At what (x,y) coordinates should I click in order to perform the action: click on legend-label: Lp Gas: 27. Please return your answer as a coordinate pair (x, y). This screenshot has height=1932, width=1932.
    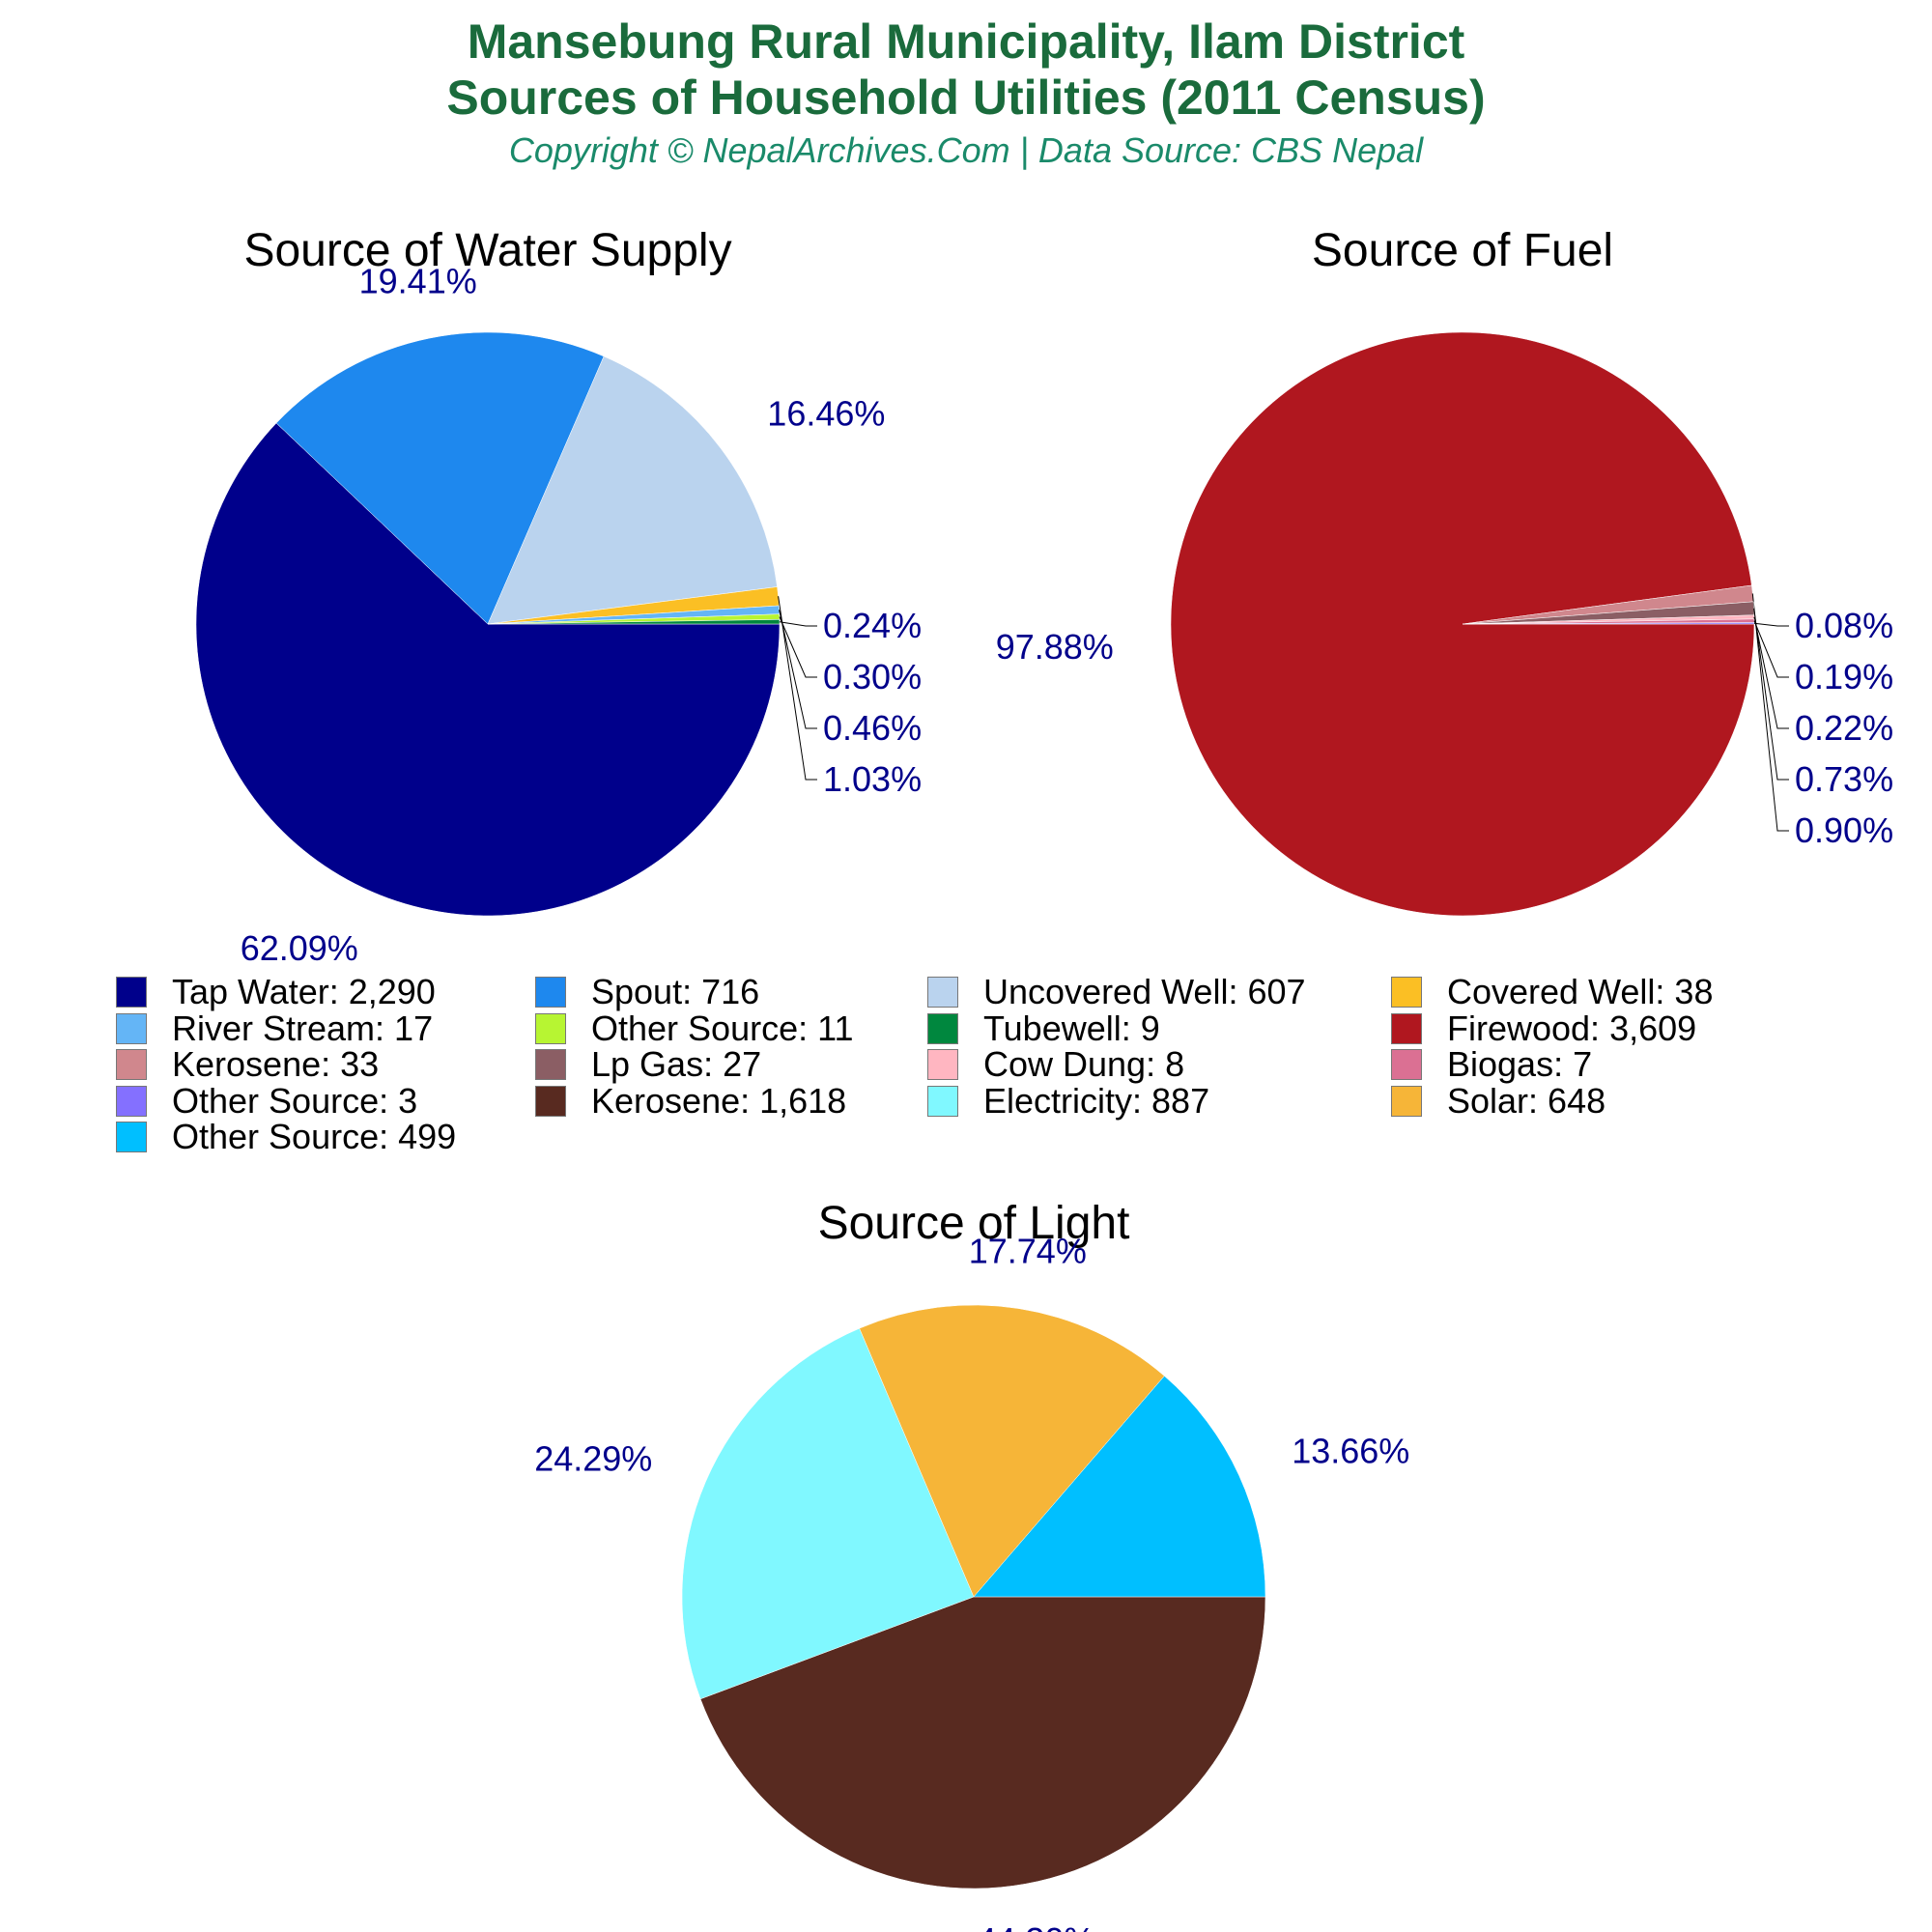
    Looking at the image, I should click on (676, 1064).